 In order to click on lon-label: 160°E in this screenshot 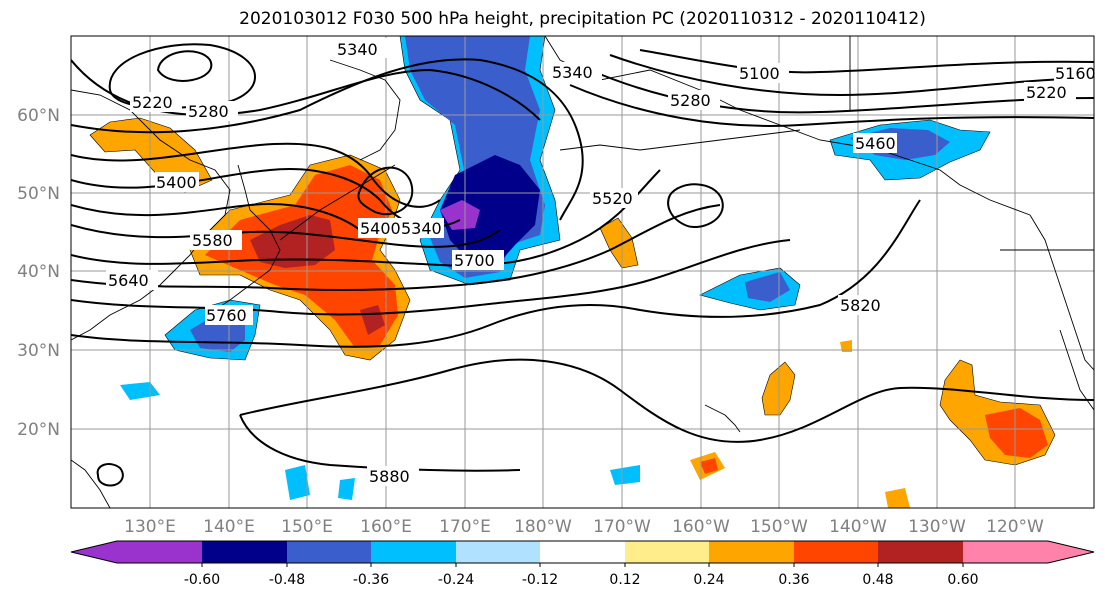, I will do `click(386, 527)`.